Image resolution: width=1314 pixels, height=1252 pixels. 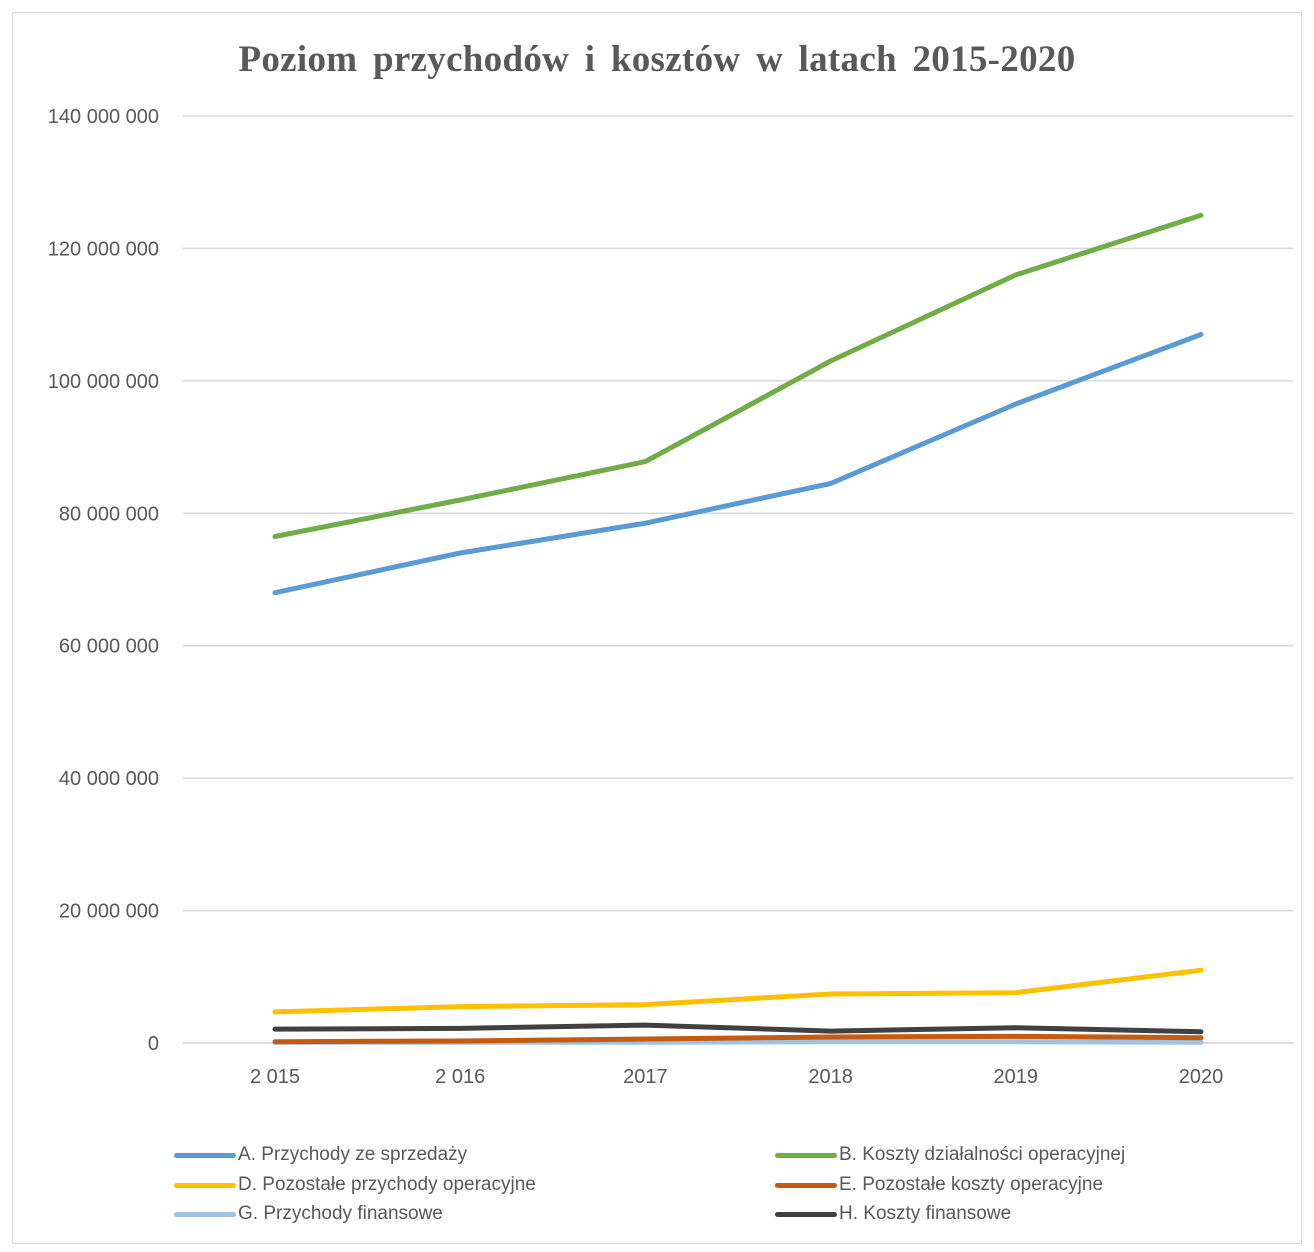 I want to click on y-tick-label: 20 000 000, so click(x=109, y=912).